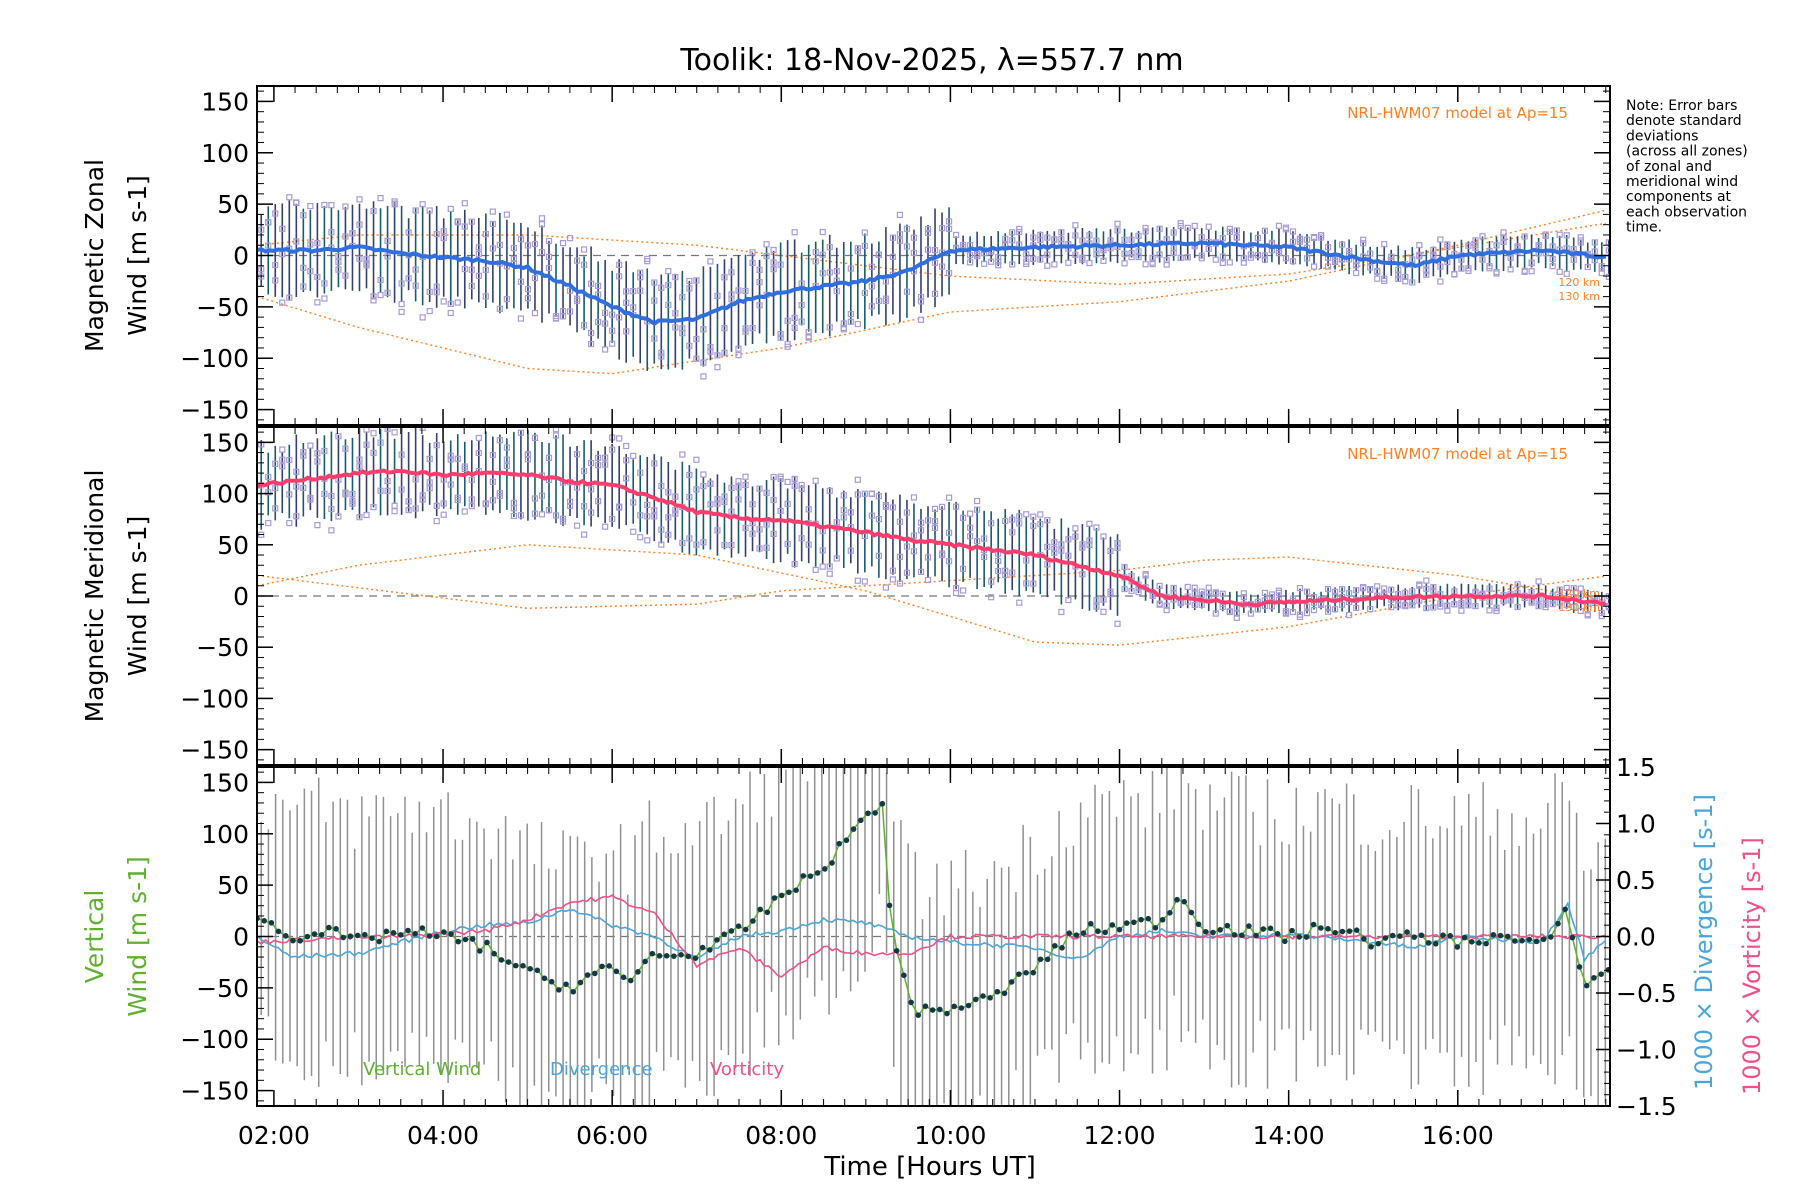 Image resolution: width=1800 pixels, height=1200 pixels. Describe the element at coordinates (94, 937) in the screenshot. I see `y-label-line1: Vertical` at that location.